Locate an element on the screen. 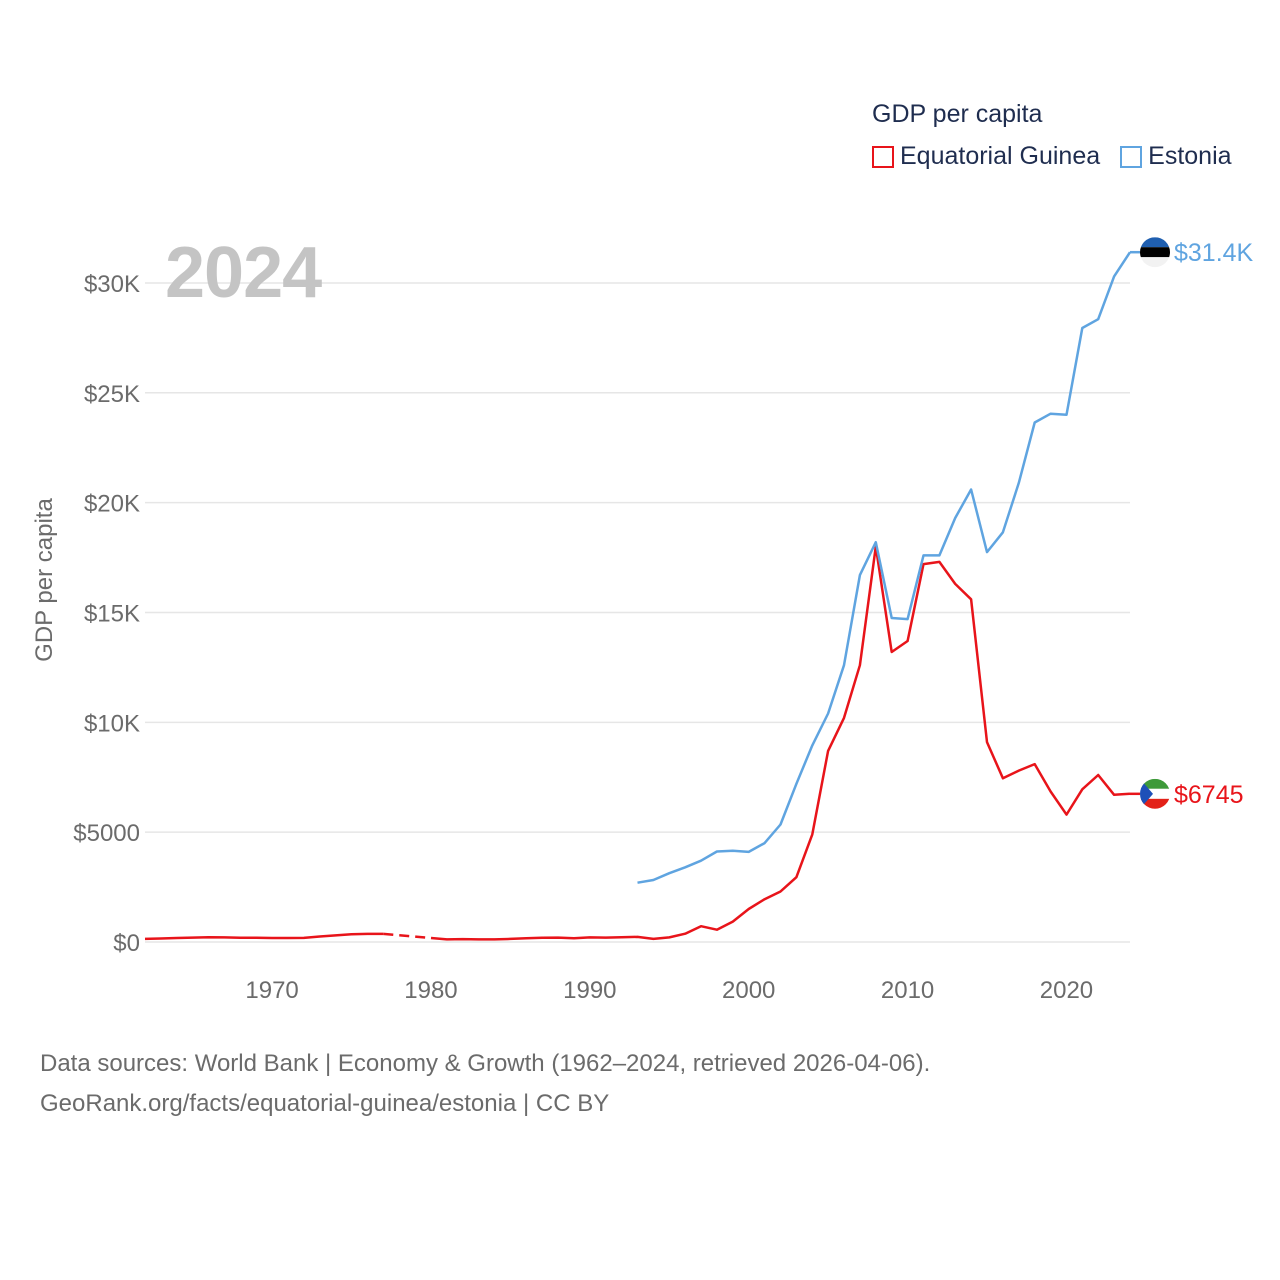 The height and width of the screenshot is (1280, 1280). flag-triangle is located at coordinates (1146, 793).